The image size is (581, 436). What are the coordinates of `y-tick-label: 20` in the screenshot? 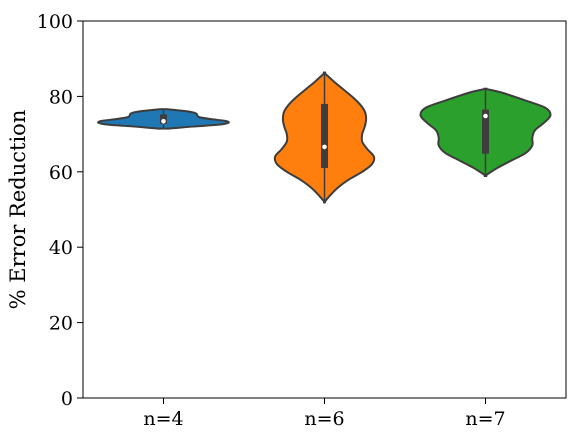 It's located at (61, 324).